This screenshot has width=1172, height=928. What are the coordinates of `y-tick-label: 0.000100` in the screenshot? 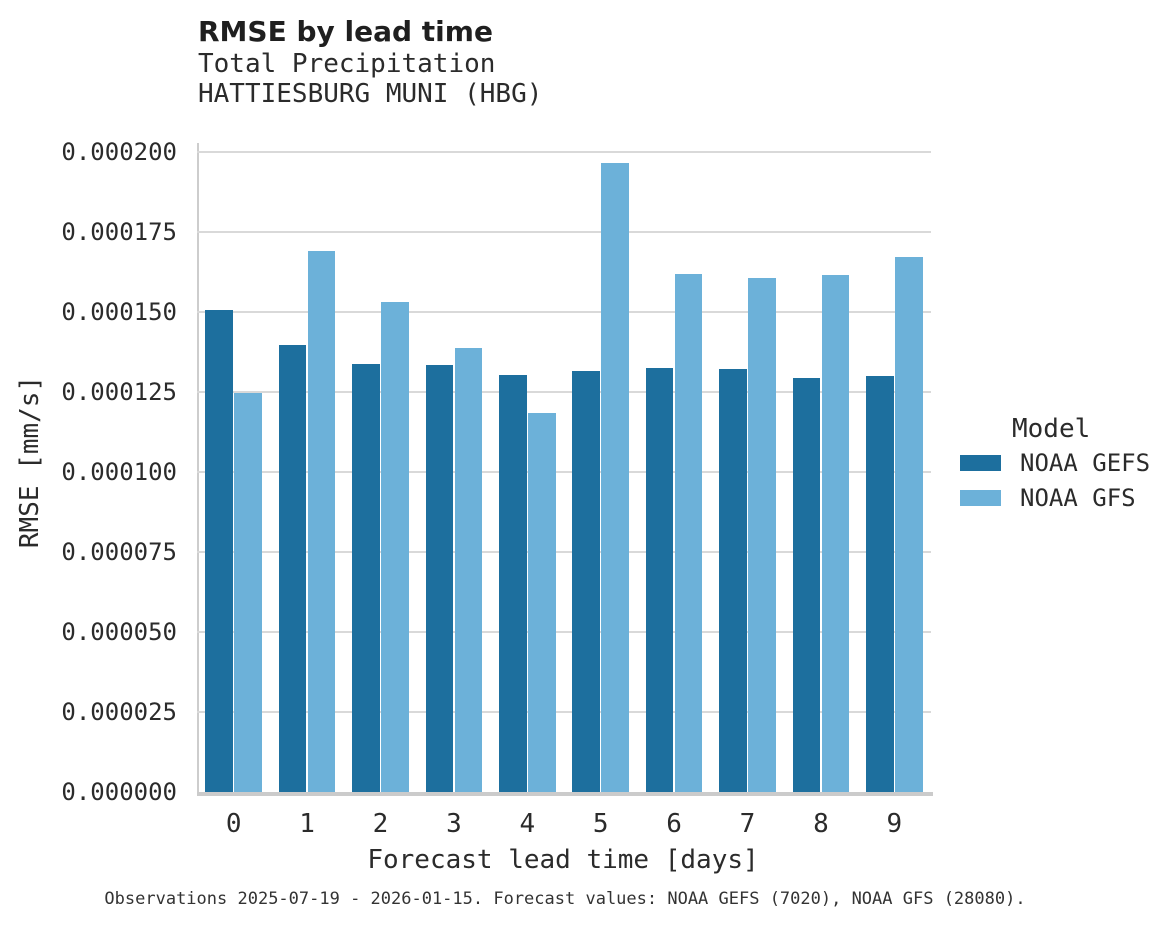 It's located at (119, 472).